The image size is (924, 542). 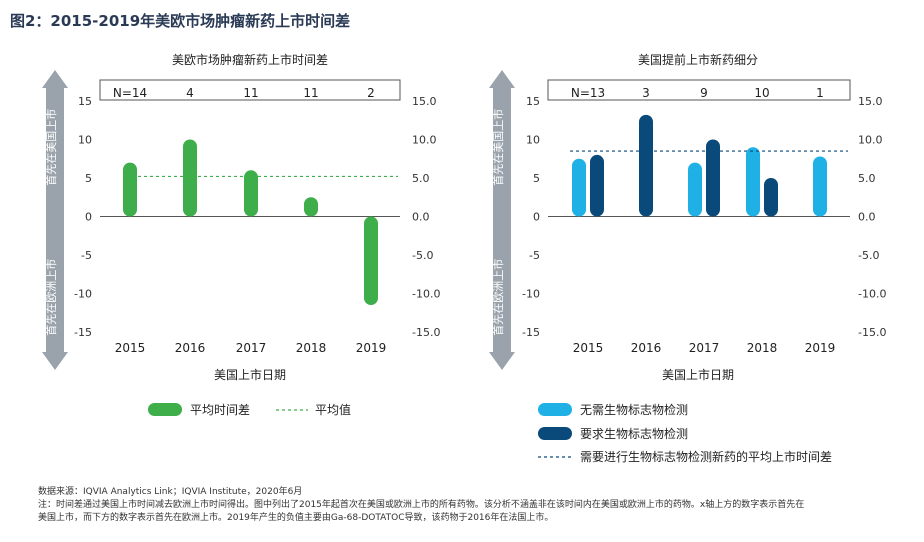 I want to click on chart2-y-tick-right: 15.0, so click(x=870, y=101).